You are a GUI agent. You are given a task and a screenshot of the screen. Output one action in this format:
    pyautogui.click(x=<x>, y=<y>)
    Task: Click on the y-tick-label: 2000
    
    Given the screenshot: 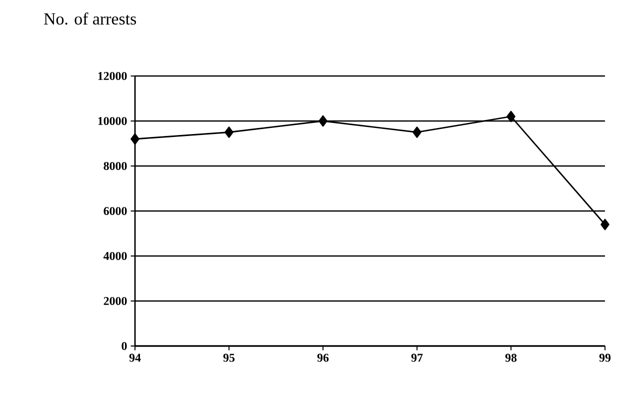 What is the action you would take?
    pyautogui.click(x=115, y=301)
    